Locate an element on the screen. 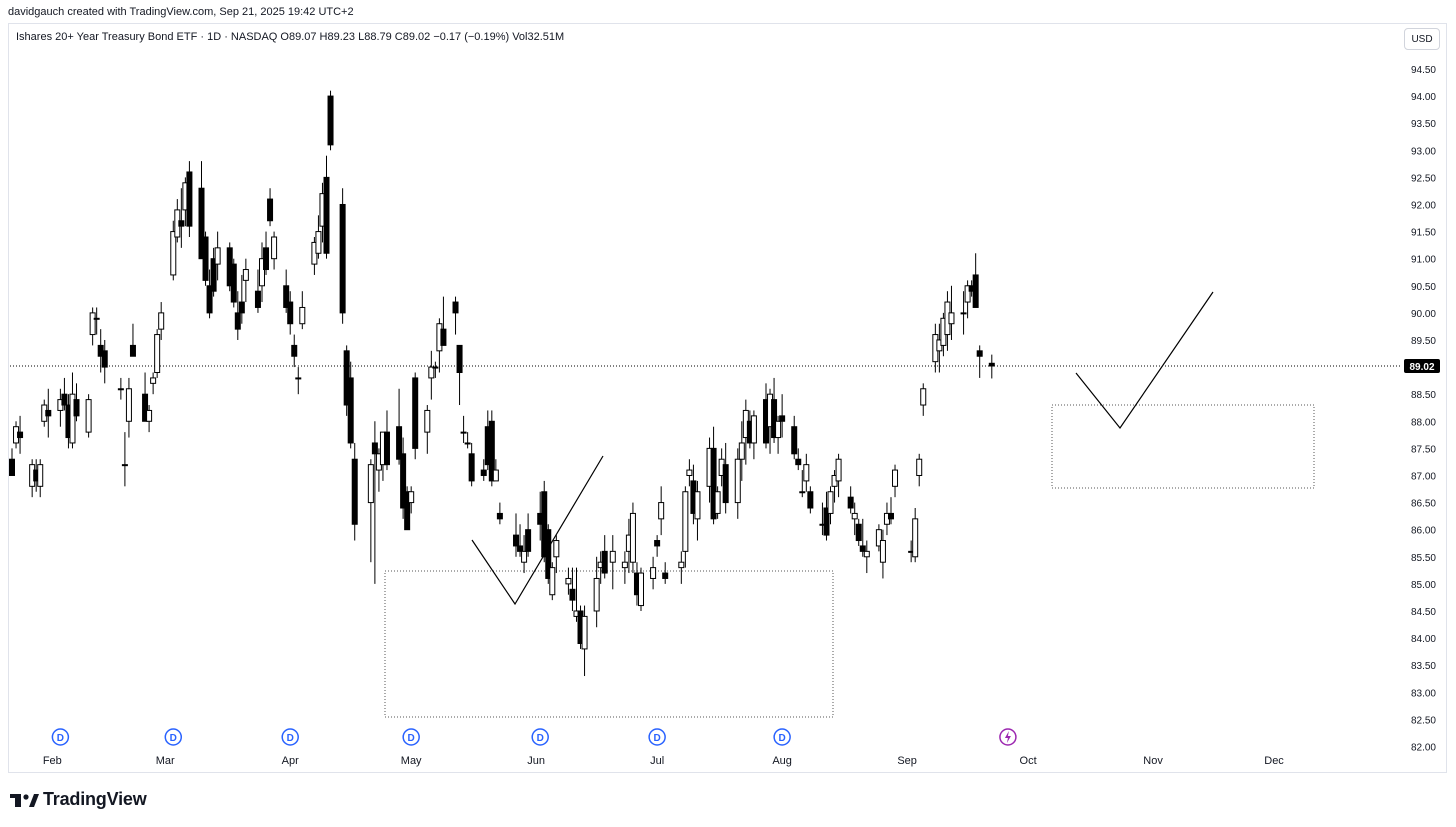 The width and height of the screenshot is (1456, 827). time-axis: Feb Mar Apr May Jun Jul Aug Sep Oct Nov Dec is located at coordinates (663, 761).